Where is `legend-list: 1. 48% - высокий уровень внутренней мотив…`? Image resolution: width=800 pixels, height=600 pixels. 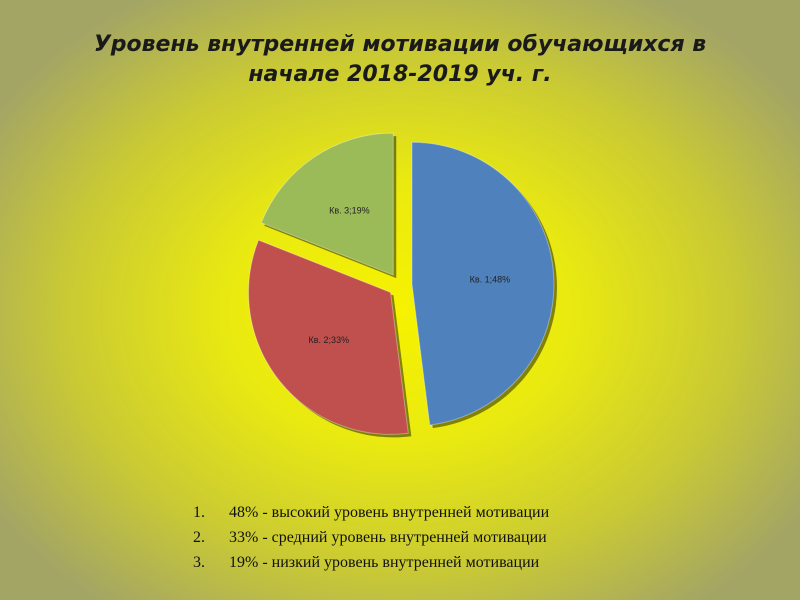
legend-list: 1. 48% - высокий уровень внутренней мотив… is located at coordinates (371, 537).